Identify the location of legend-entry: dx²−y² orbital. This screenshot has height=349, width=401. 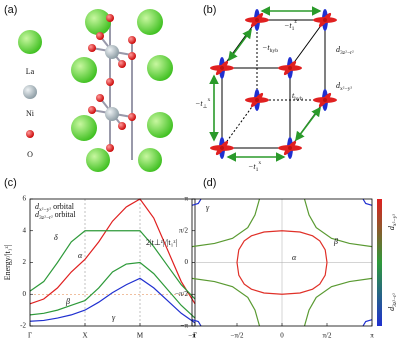
(55, 207).